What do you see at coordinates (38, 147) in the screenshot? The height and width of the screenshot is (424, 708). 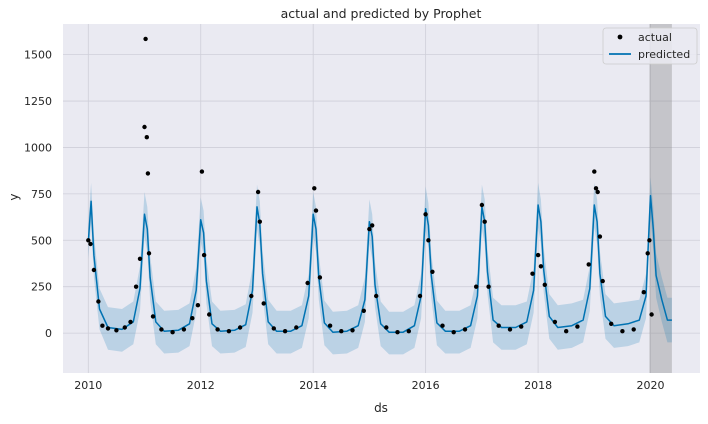 I see `y-tick-label: 1000` at bounding box center [38, 147].